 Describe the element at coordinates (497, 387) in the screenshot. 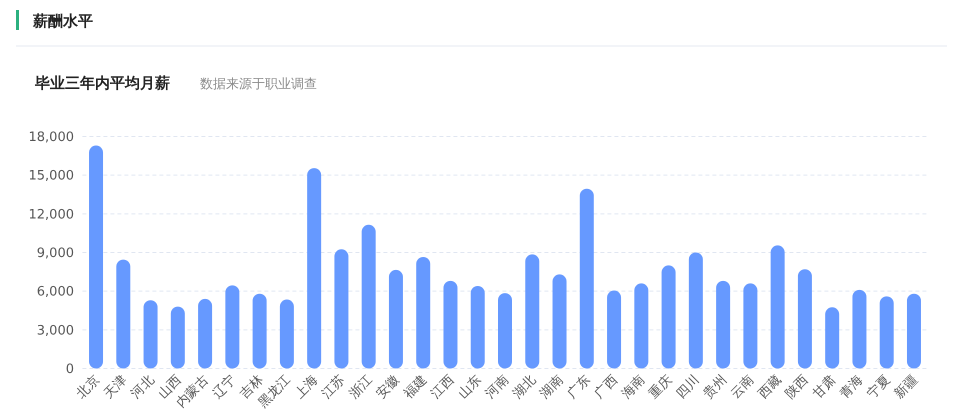

I see `x-tick-label: 河南` at that location.